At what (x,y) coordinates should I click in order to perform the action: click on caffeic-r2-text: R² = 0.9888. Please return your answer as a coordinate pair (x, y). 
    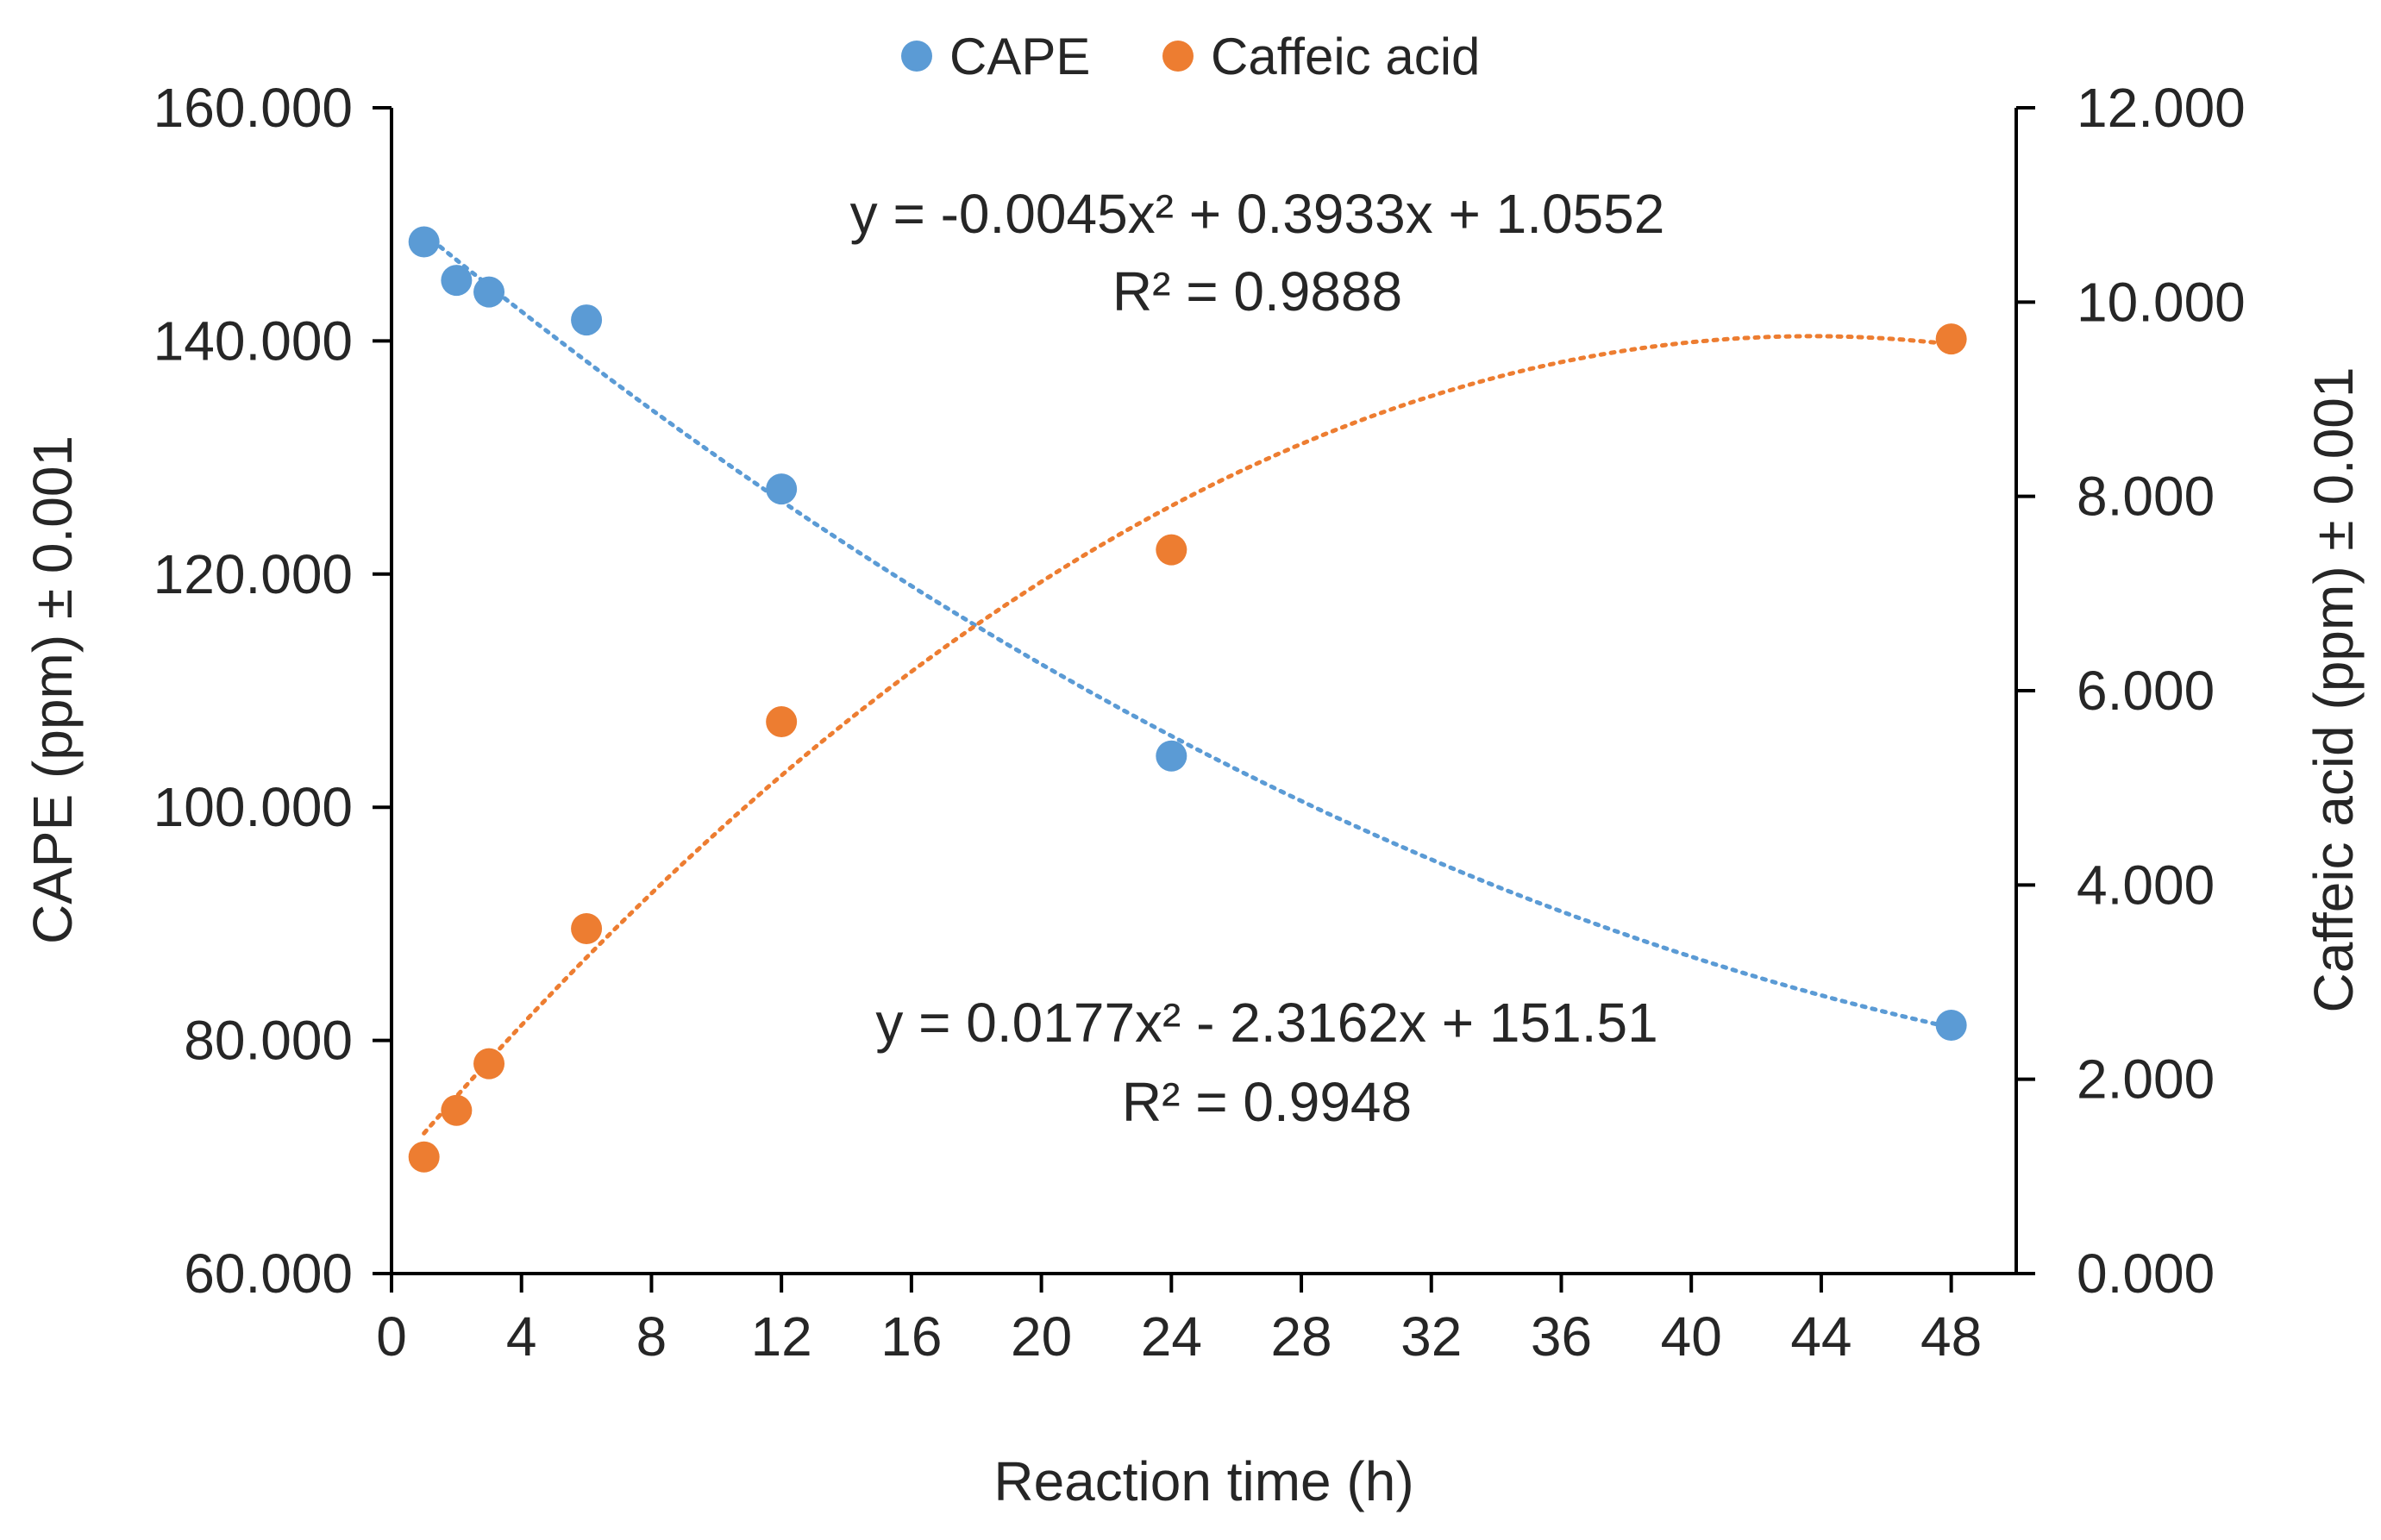
    Looking at the image, I should click on (1257, 291).